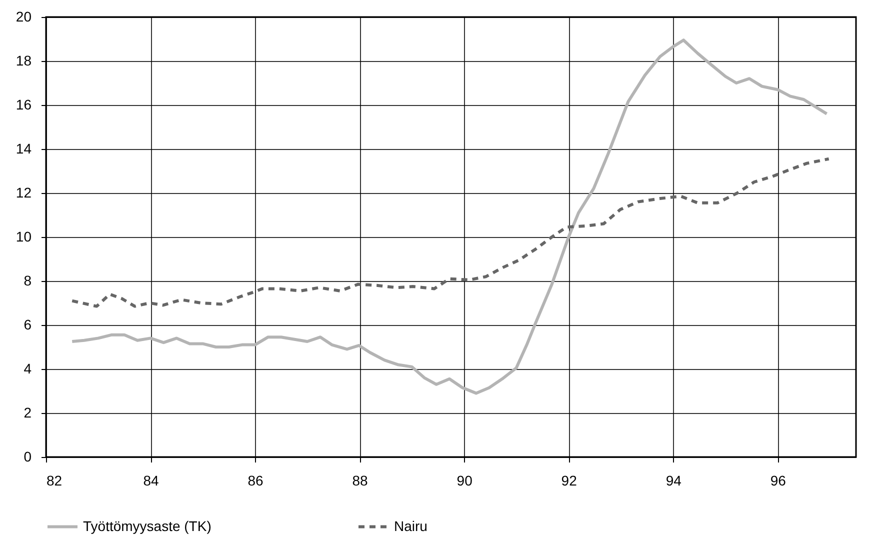 The width and height of the screenshot is (886, 560). What do you see at coordinates (569, 480) in the screenshot?
I see `x-tick-label: 92` at bounding box center [569, 480].